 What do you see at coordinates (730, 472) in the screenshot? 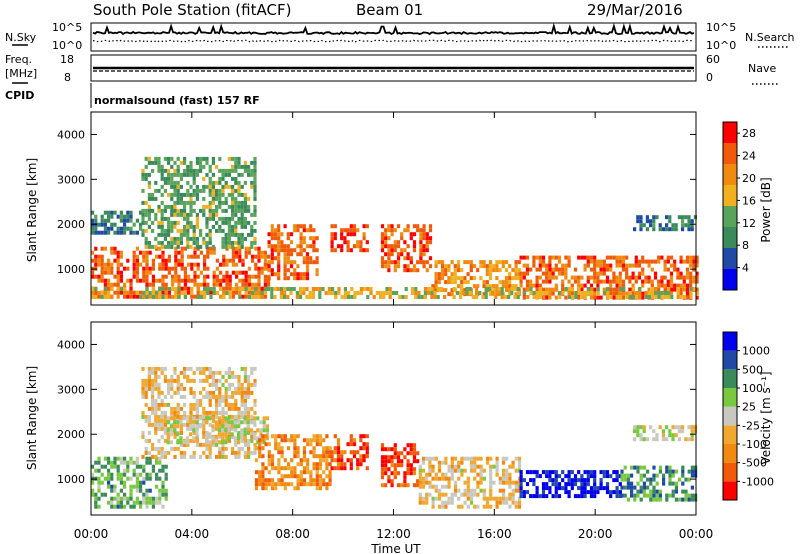
I see `colorbar-segment` at bounding box center [730, 472].